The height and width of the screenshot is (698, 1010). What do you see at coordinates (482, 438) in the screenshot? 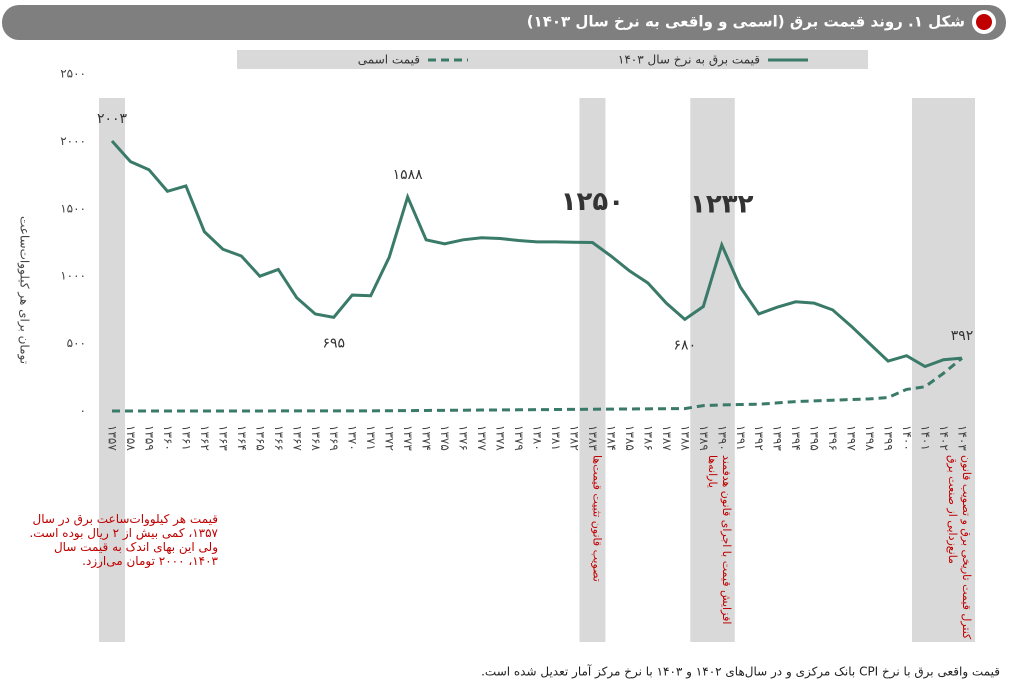
I see `x-tick-label: ۱۳۷۷` at bounding box center [482, 438].